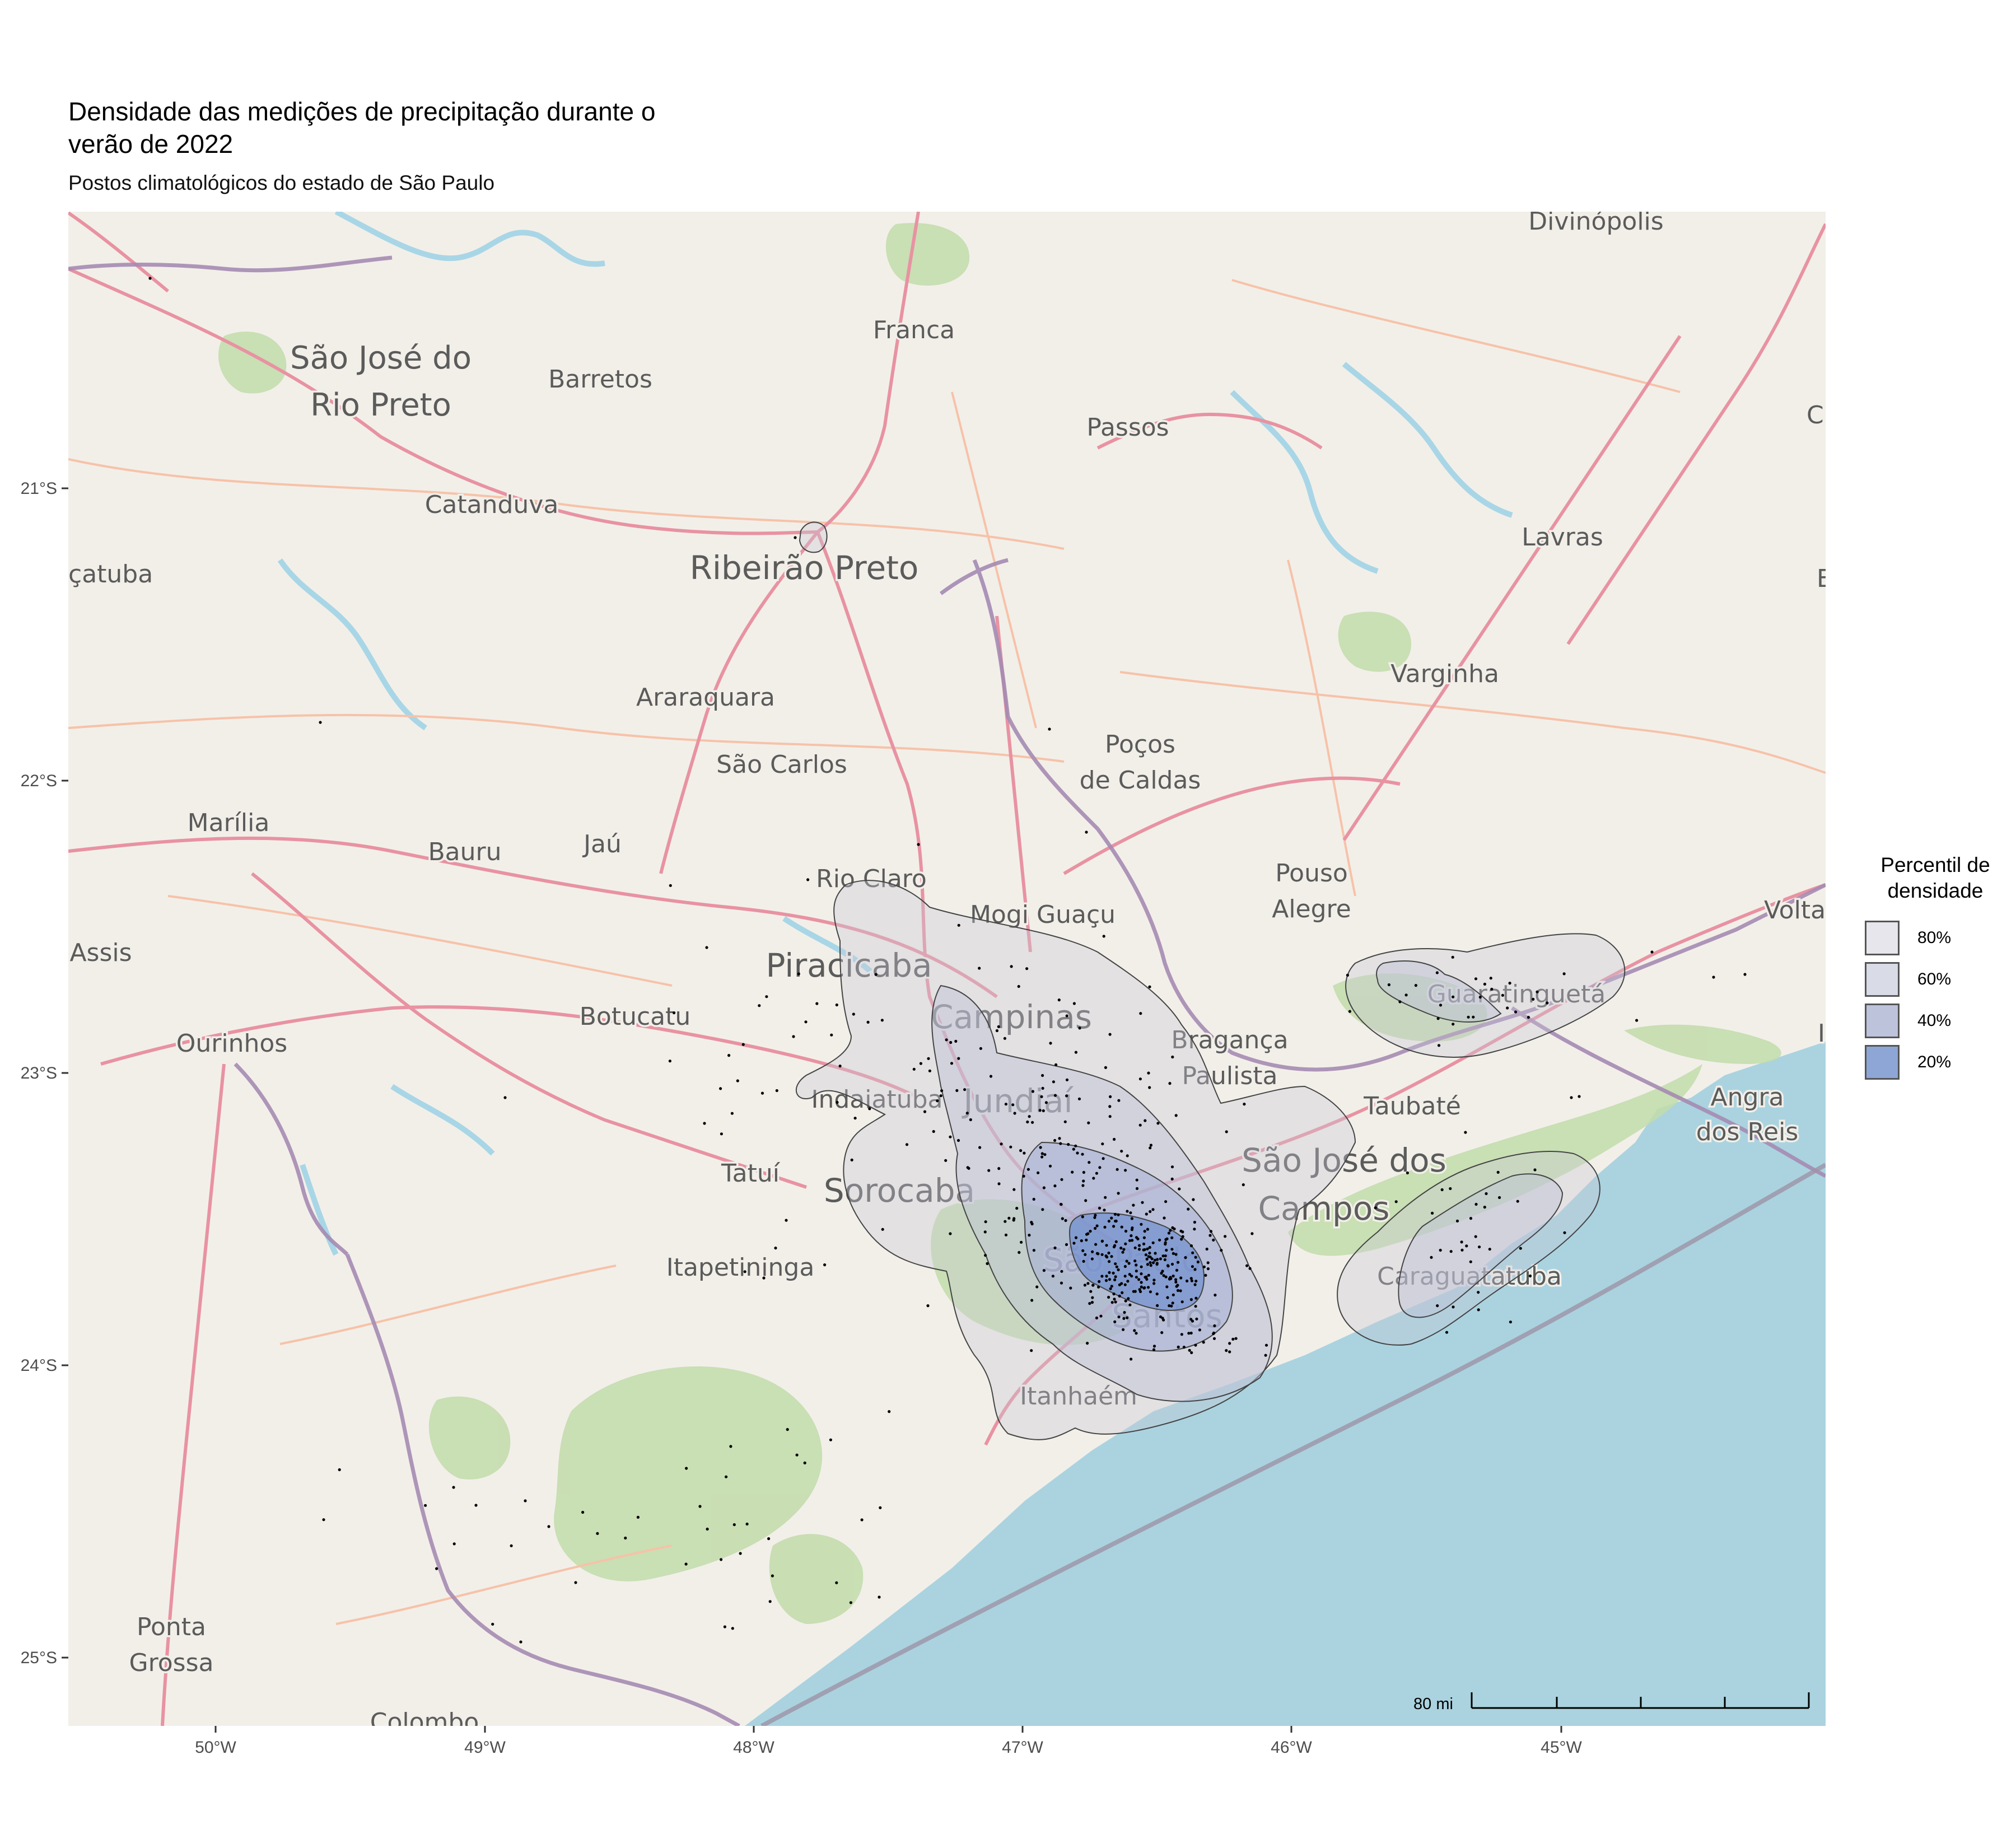  I want to click on map-label: Ourinhos, so click(232, 1044).